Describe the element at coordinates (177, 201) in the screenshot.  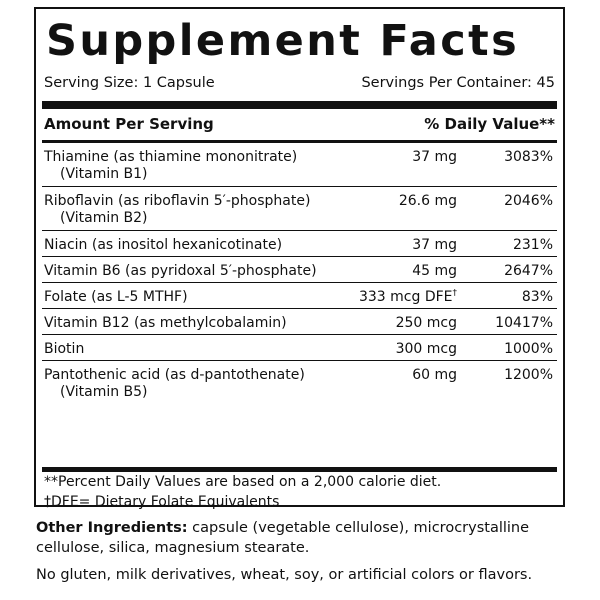
I see `nutrient-name-main: Riboflavin (as riboflavin 5′-phosphate)` at that location.